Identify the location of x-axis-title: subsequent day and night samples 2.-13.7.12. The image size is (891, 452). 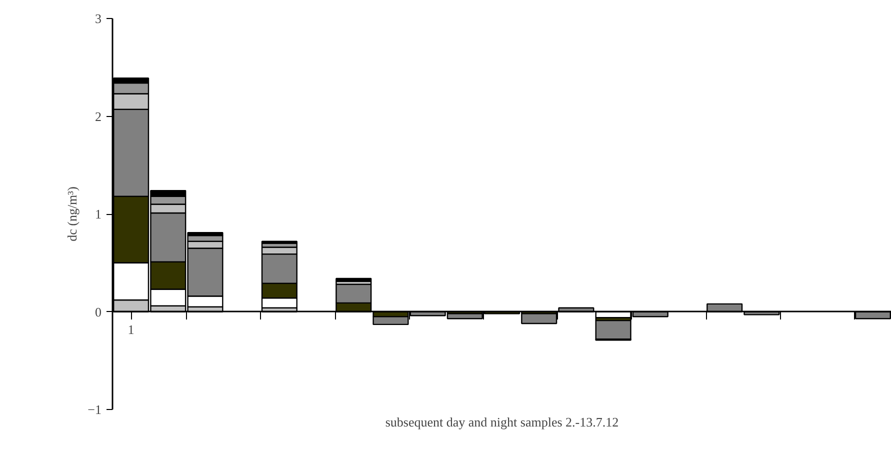
(502, 422).